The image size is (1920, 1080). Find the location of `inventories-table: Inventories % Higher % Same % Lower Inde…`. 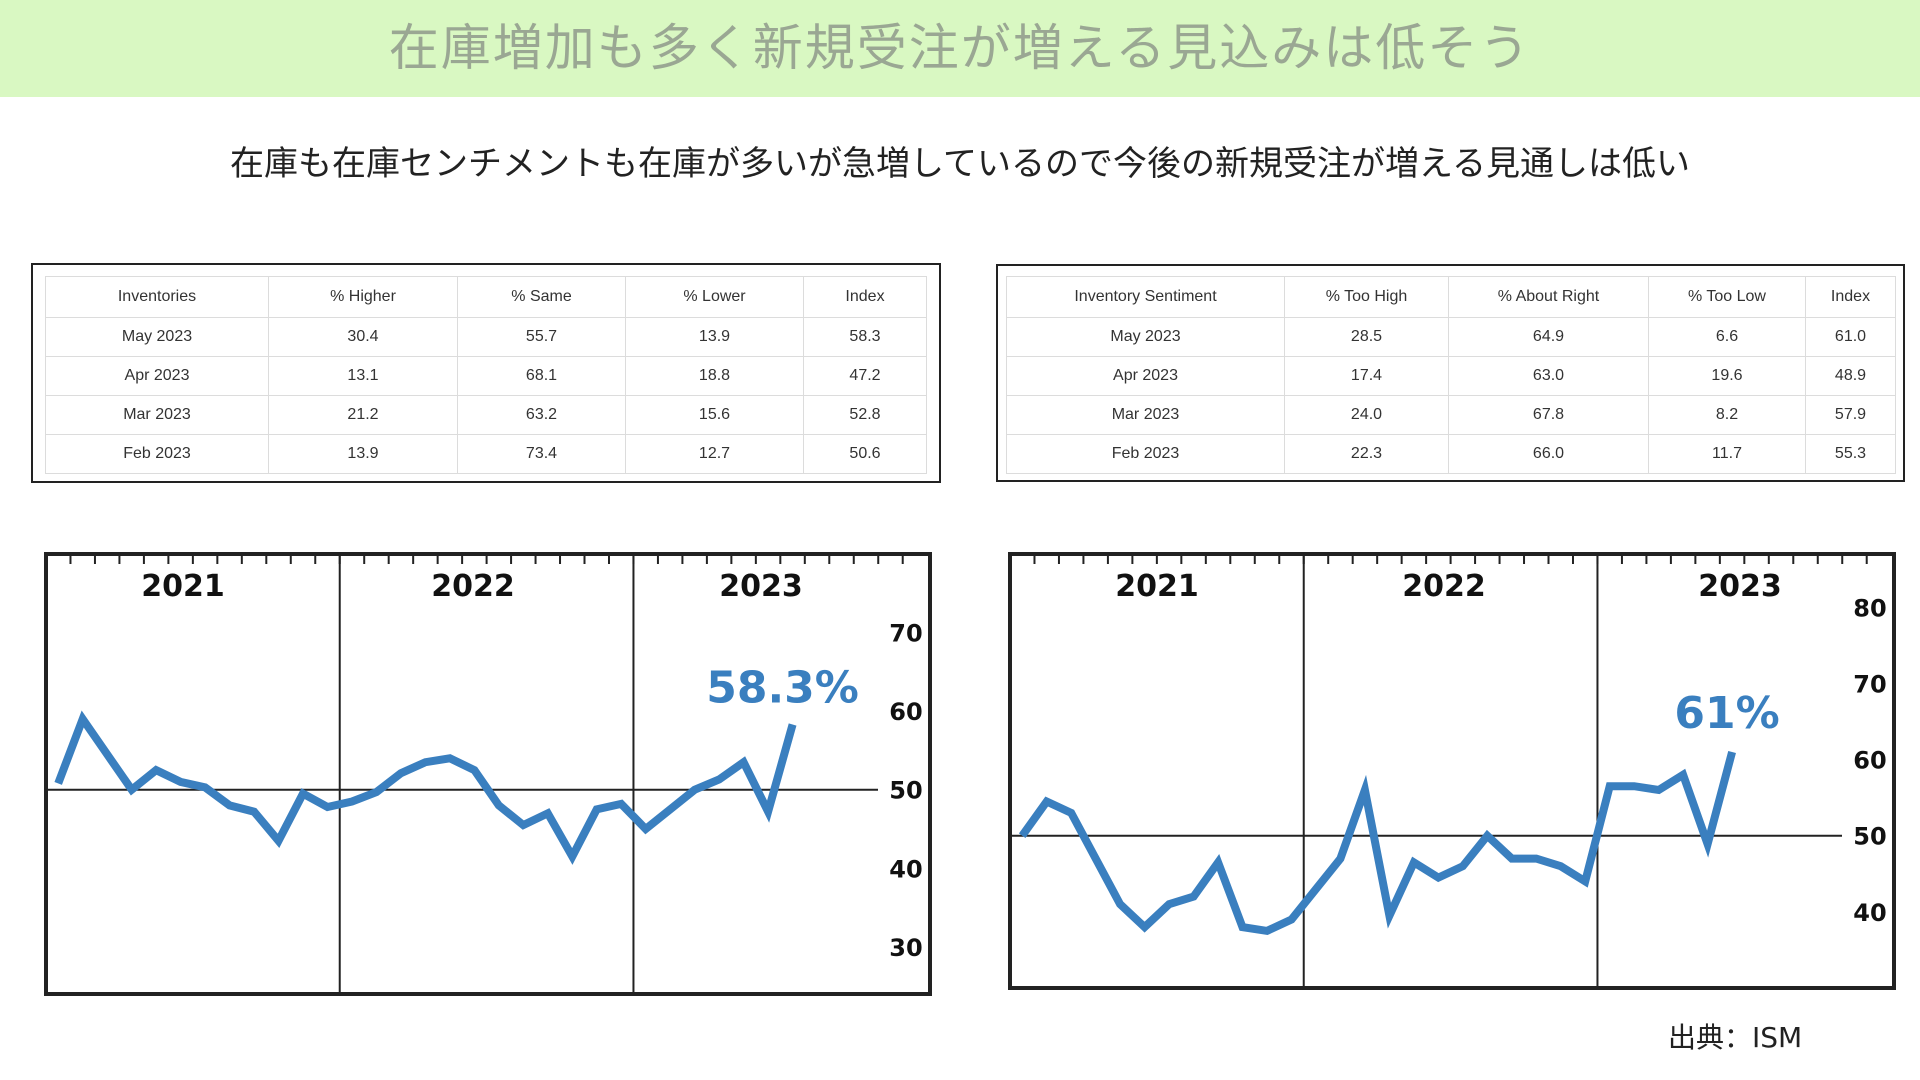

inventories-table: Inventories % Higher % Same % Lower Inde… is located at coordinates (486, 375).